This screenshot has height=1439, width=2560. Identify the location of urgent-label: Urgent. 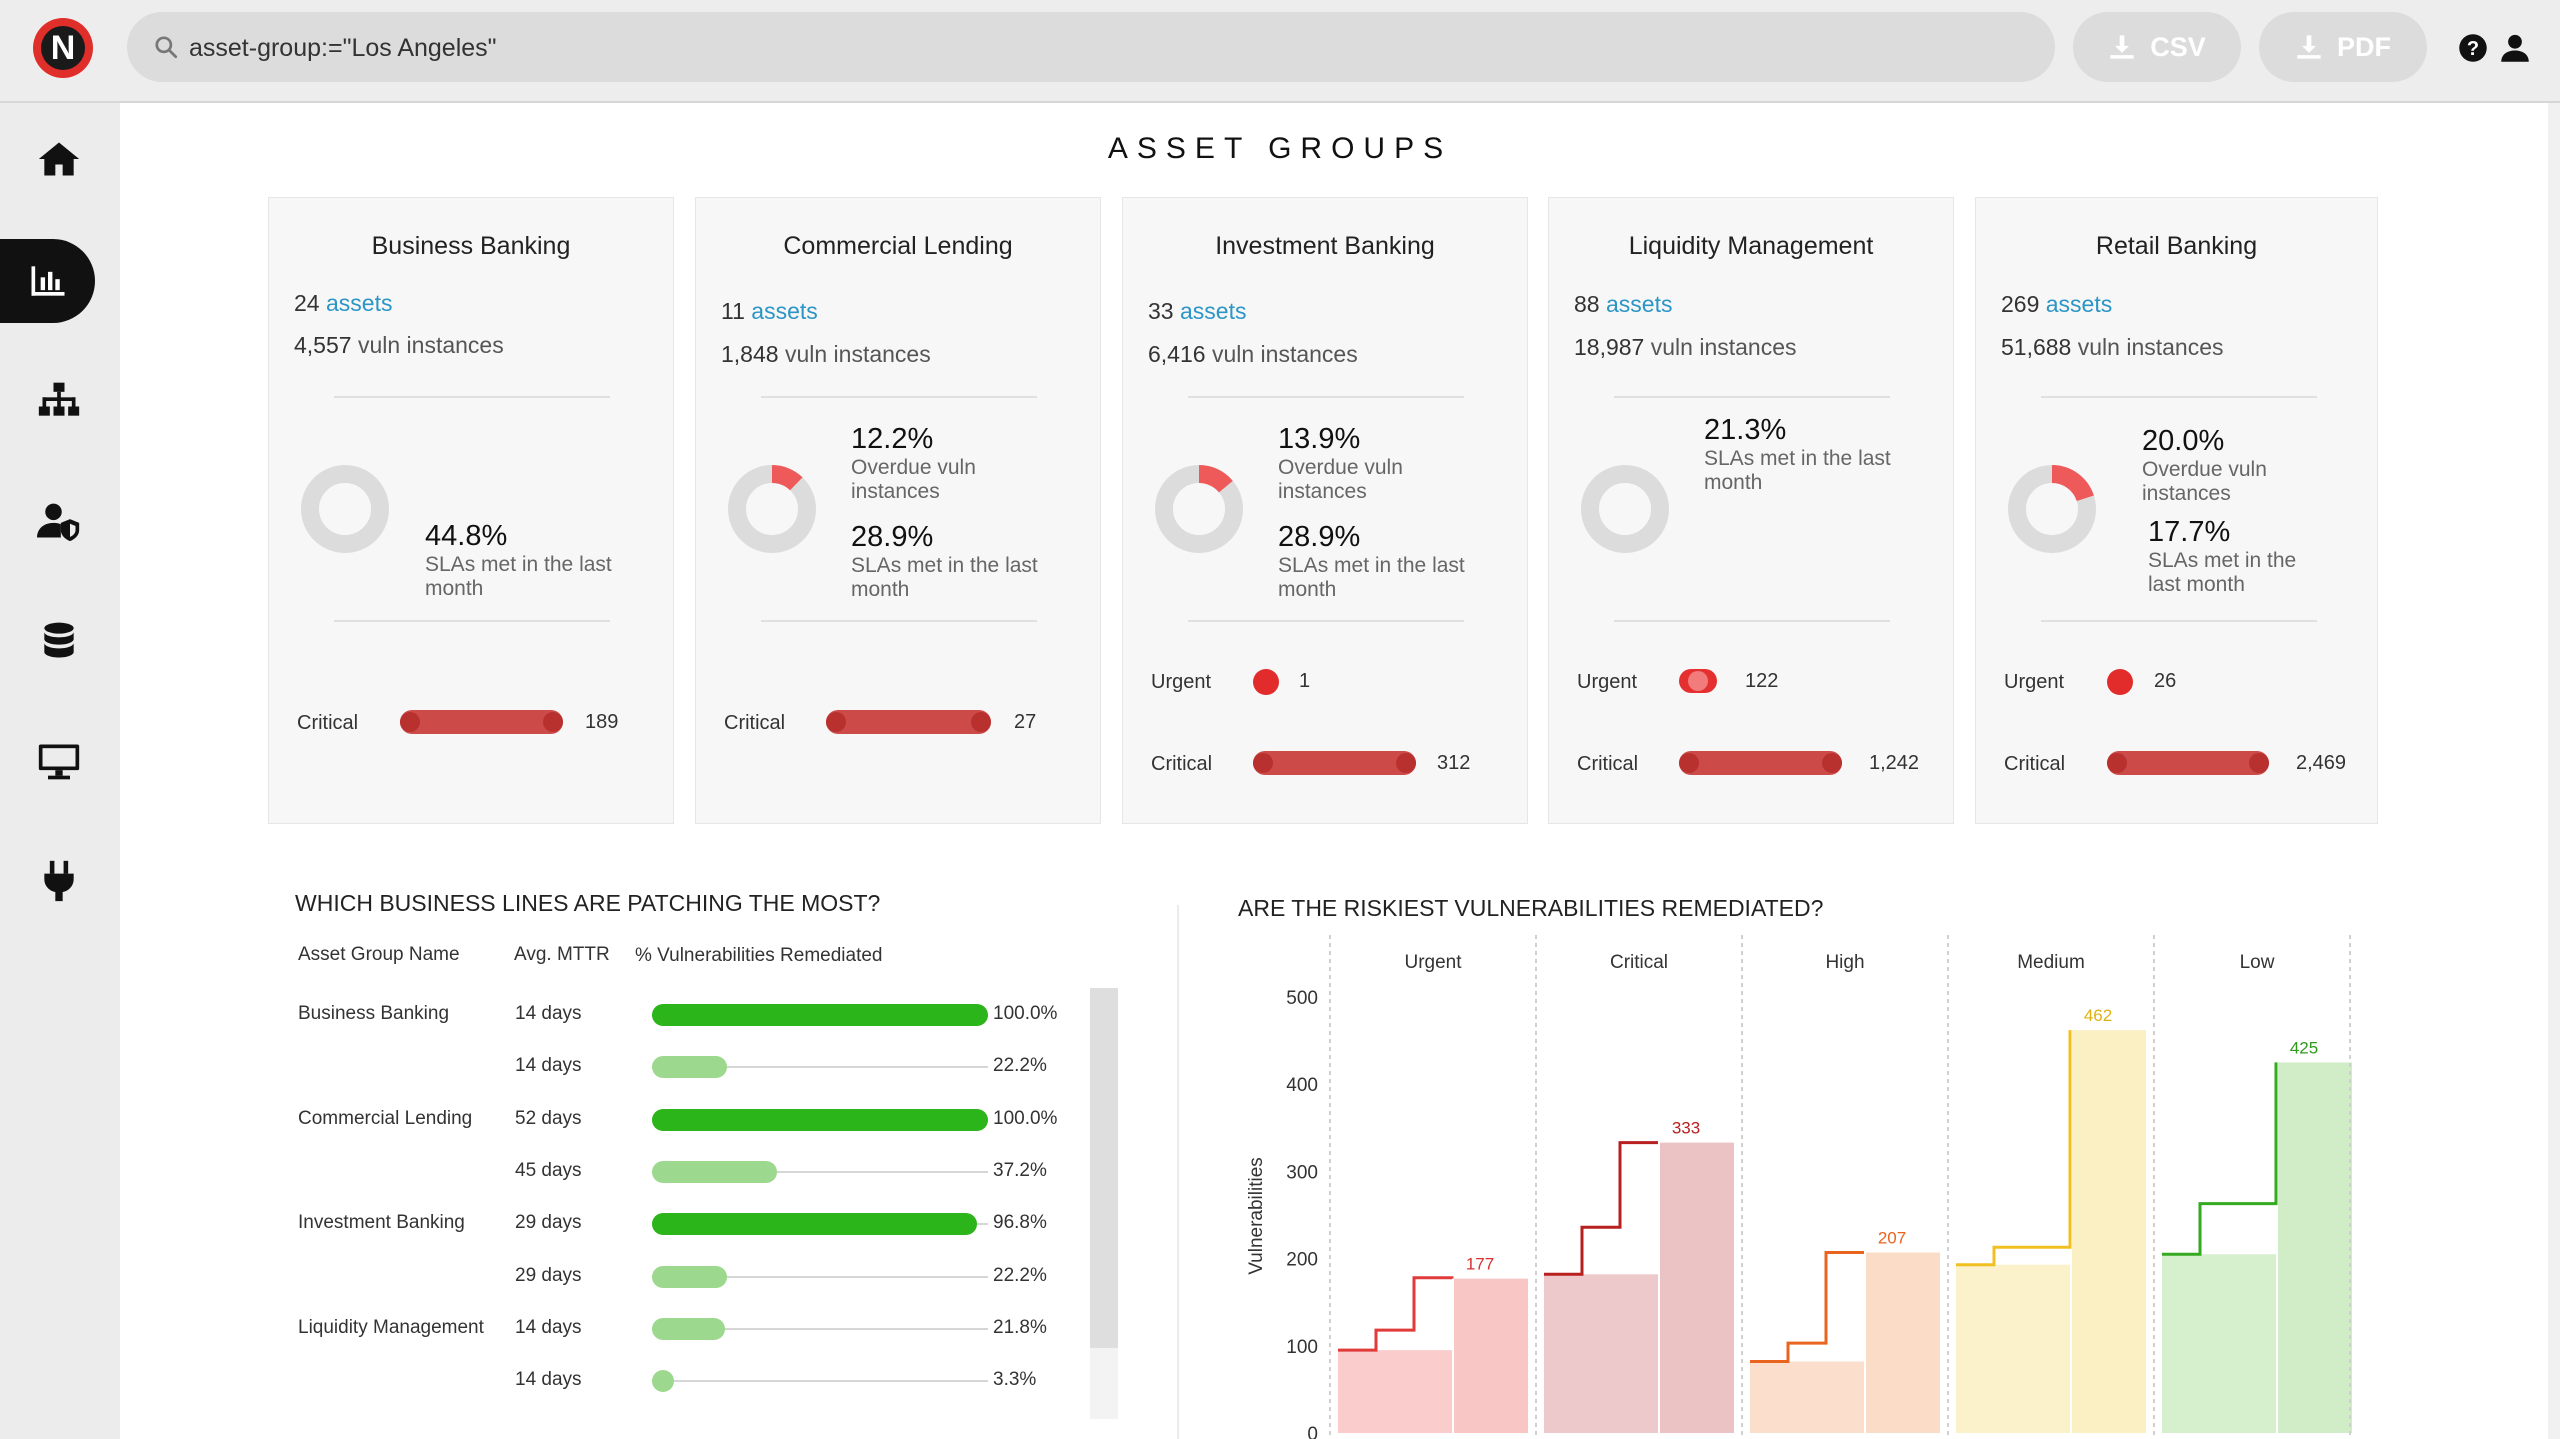
(1607, 682).